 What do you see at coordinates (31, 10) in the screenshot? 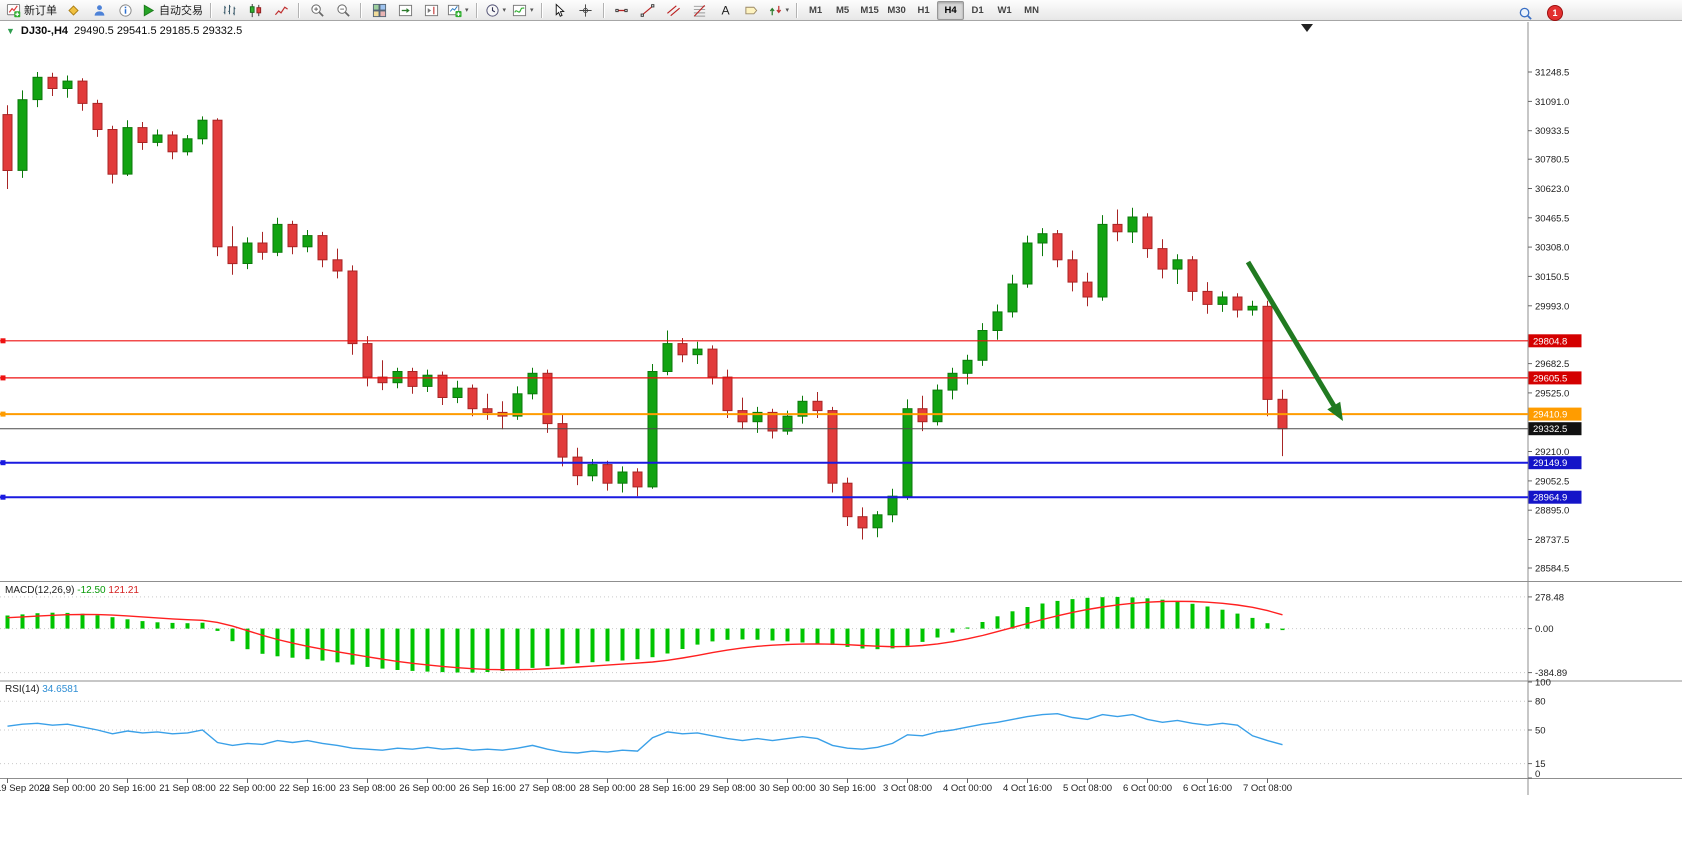
I see `toolbar-button-new-order: 新订单` at bounding box center [31, 10].